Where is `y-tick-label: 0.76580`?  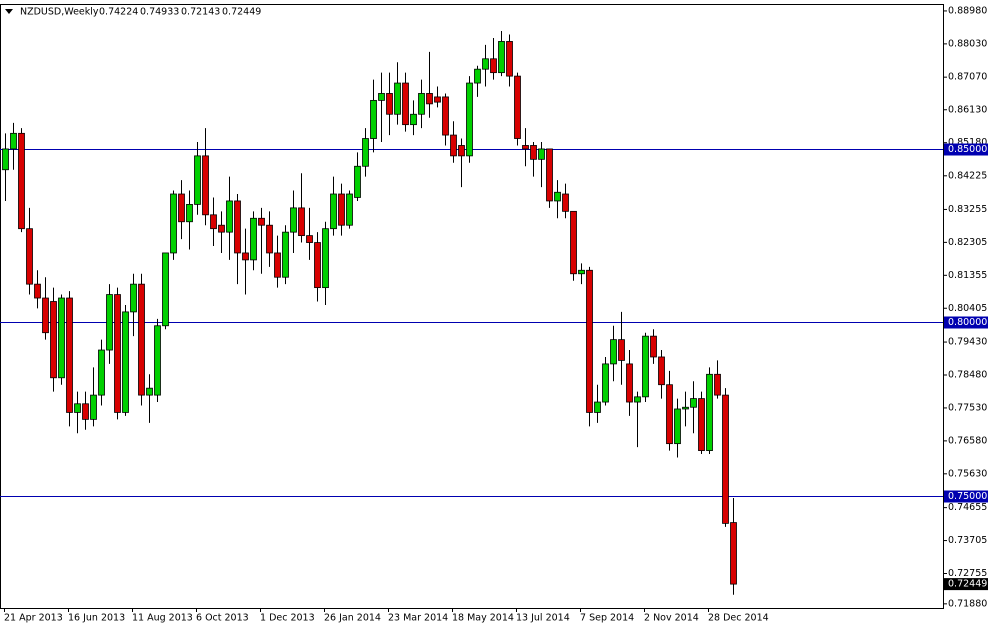
y-tick-label: 0.76580 is located at coordinates (967, 440).